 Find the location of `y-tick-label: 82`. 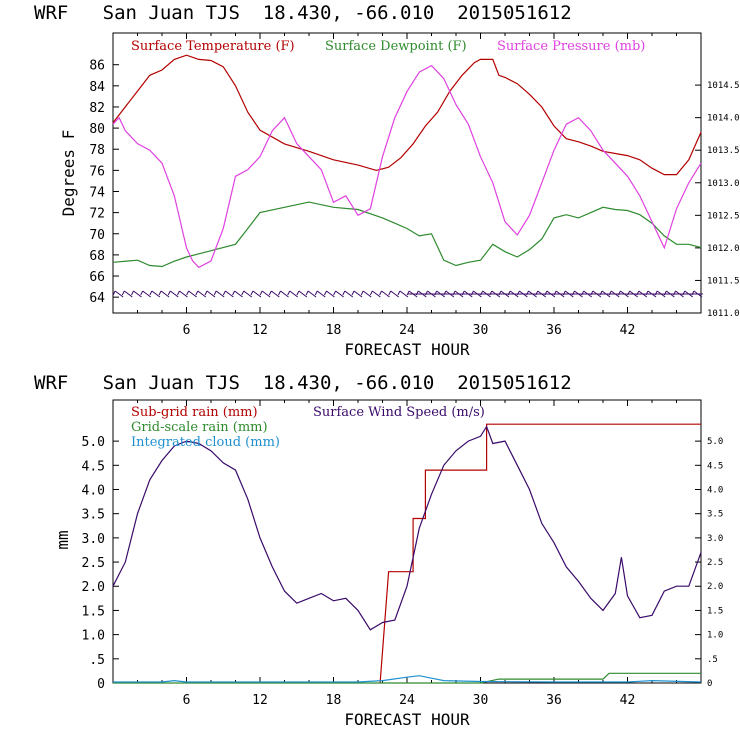

y-tick-label: 82 is located at coordinates (97, 108).